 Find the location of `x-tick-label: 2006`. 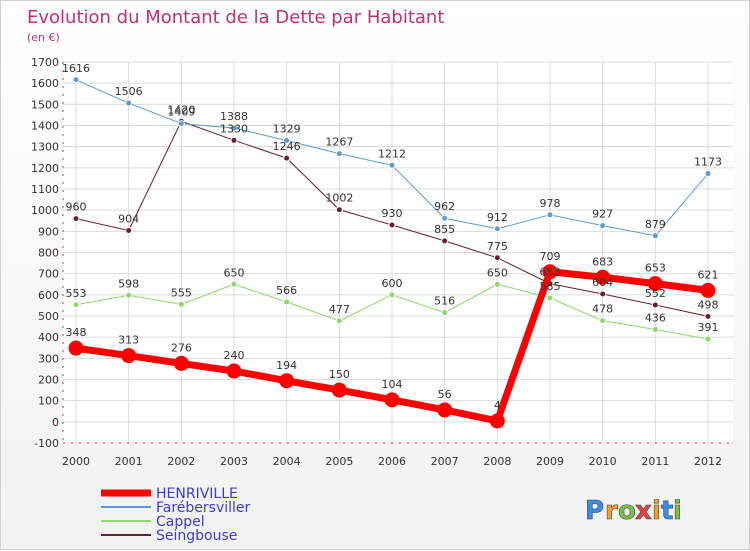

x-tick-label: 2006 is located at coordinates (392, 461).